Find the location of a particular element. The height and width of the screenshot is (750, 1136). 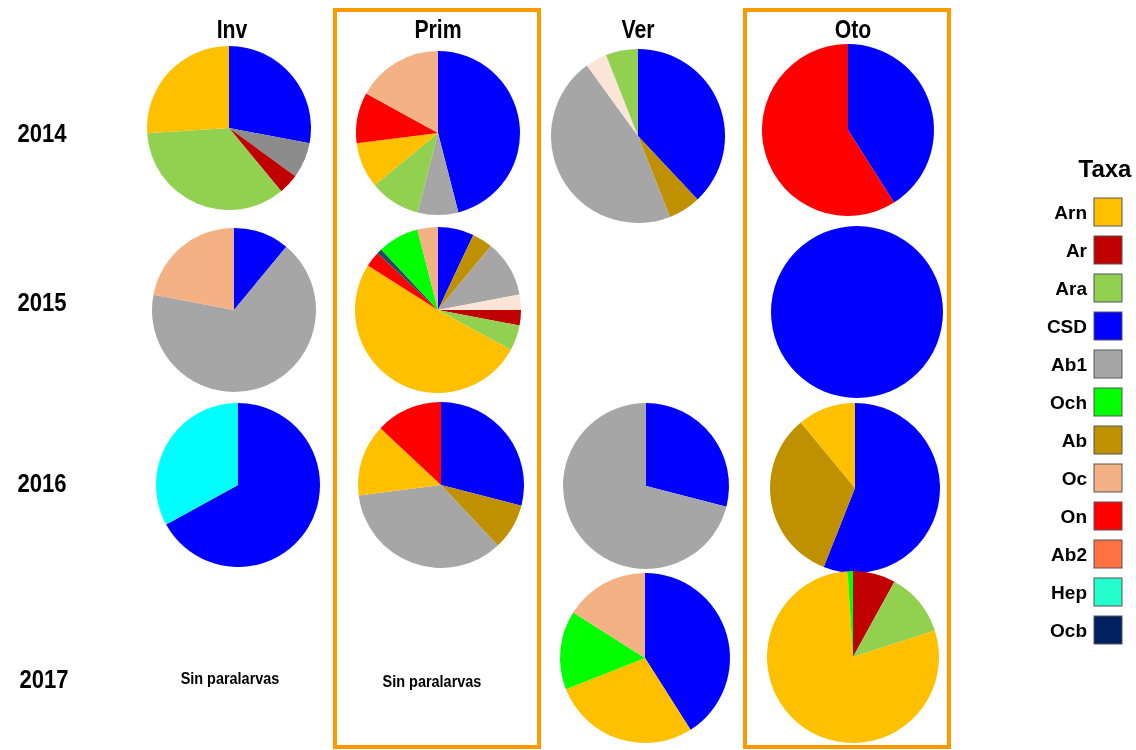

category-label: On is located at coordinates (1073, 516).